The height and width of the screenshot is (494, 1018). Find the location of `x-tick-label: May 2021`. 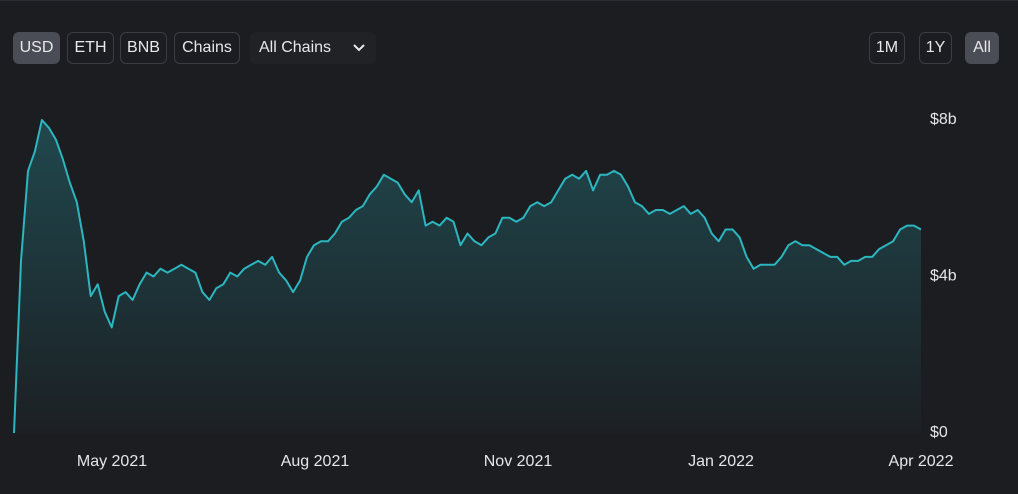

x-tick-label: May 2021 is located at coordinates (112, 461).